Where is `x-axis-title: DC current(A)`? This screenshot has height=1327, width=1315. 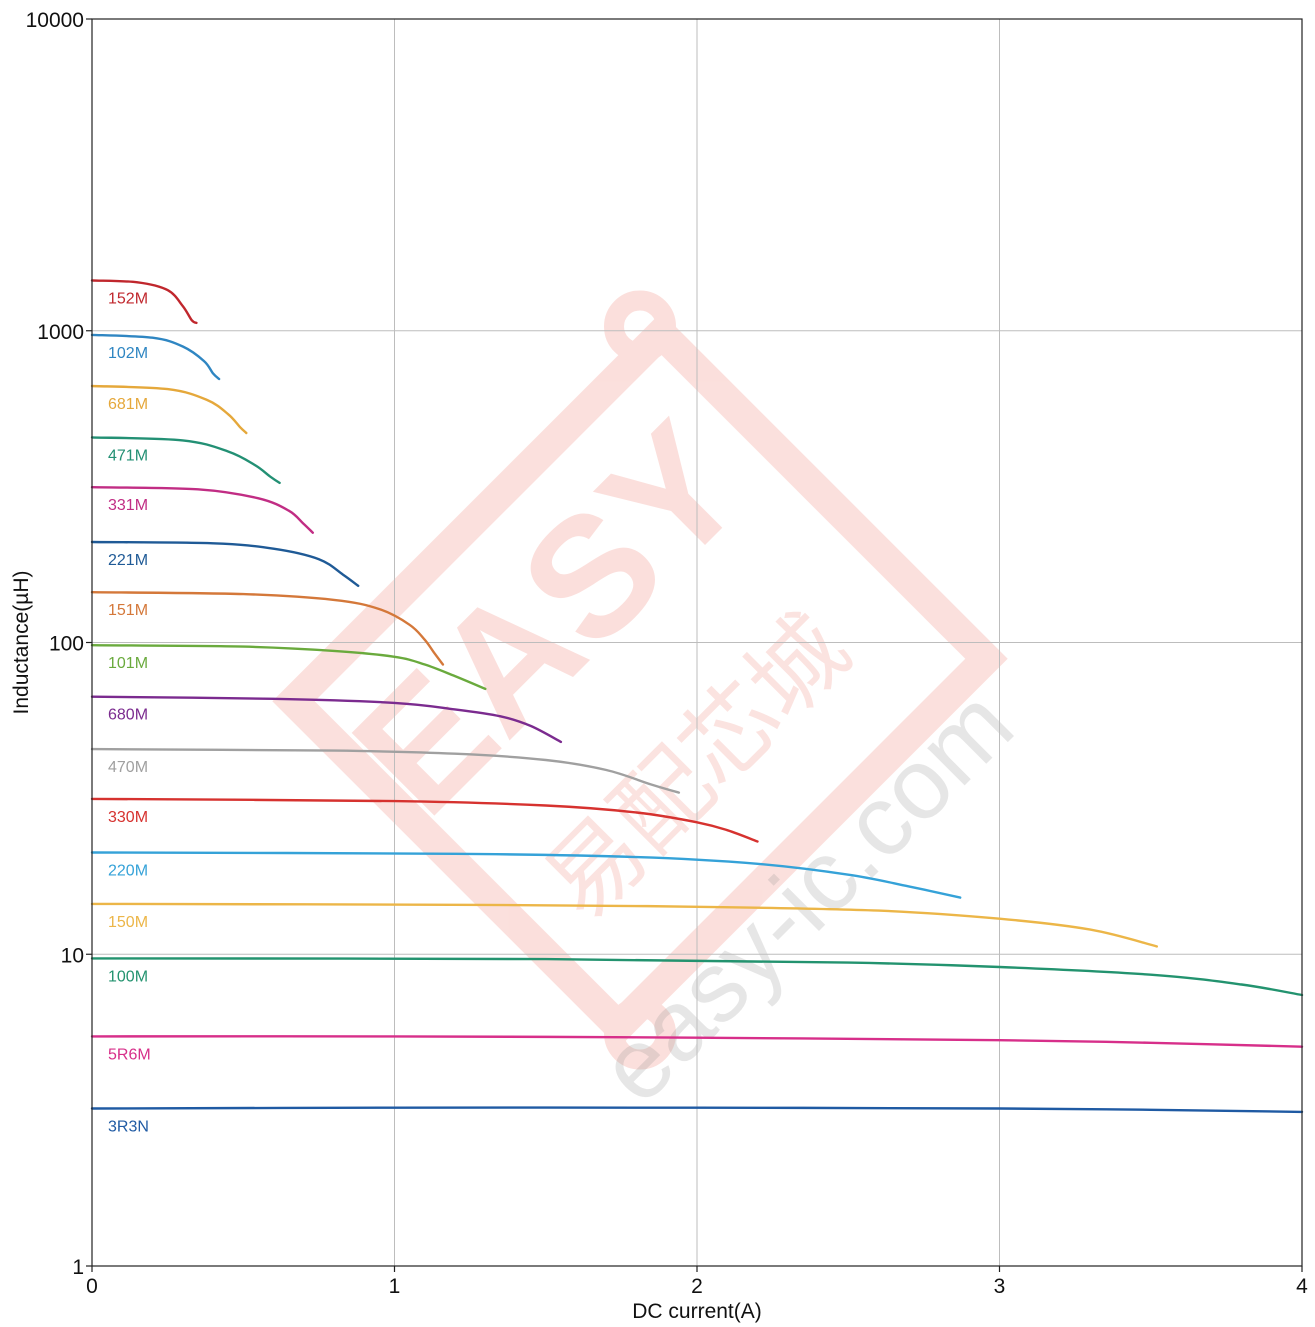
x-axis-title: DC current(A) is located at coordinates (697, 1311).